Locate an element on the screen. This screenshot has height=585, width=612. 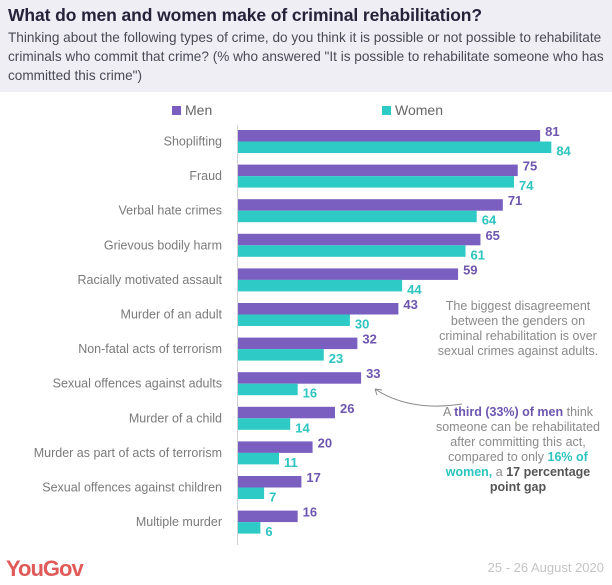
category-label-non-fatal-acts-of-terrorism: Non-fatal acts of terrorism is located at coordinates (150, 349).